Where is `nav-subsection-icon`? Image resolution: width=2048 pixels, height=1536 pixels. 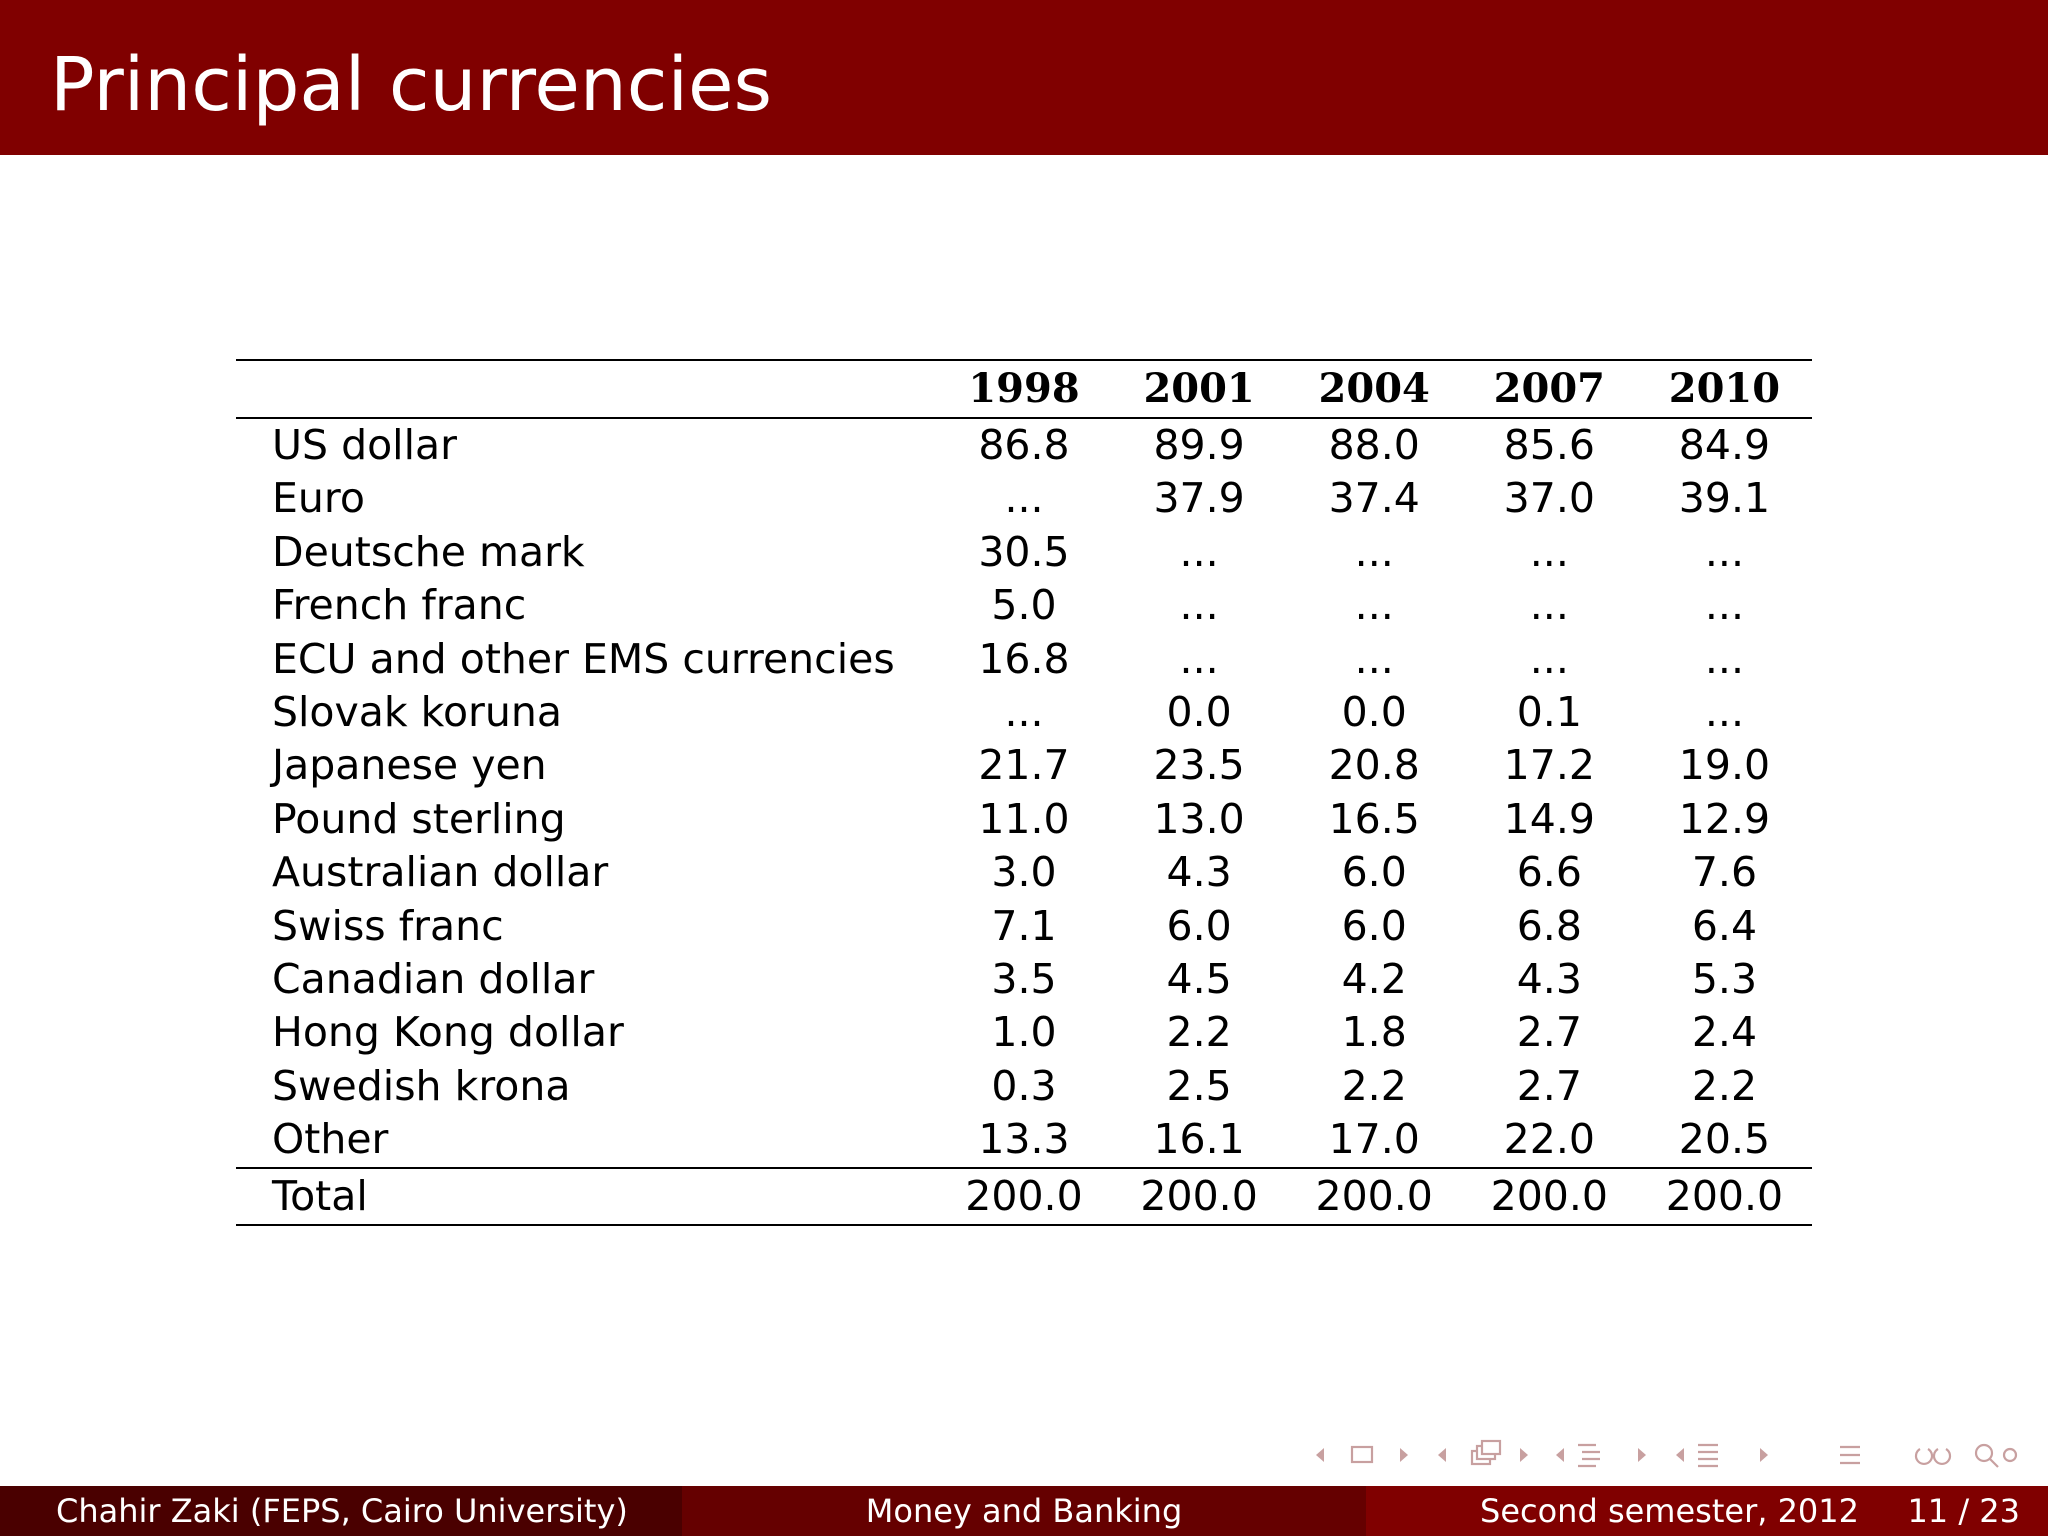 nav-subsection-icon is located at coordinates (1589, 1455).